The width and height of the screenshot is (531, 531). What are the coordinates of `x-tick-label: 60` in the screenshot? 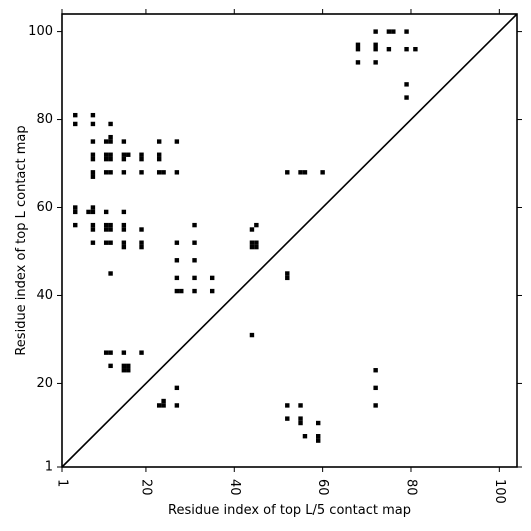 It's located at (322, 487).